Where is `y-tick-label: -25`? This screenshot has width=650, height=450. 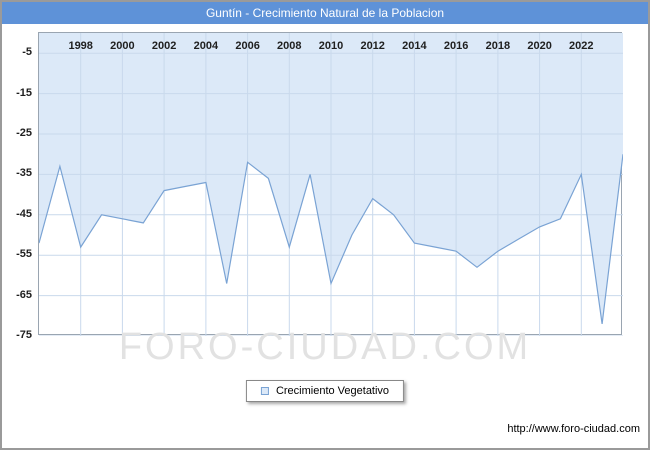 y-tick-label: -25 is located at coordinates (24, 133).